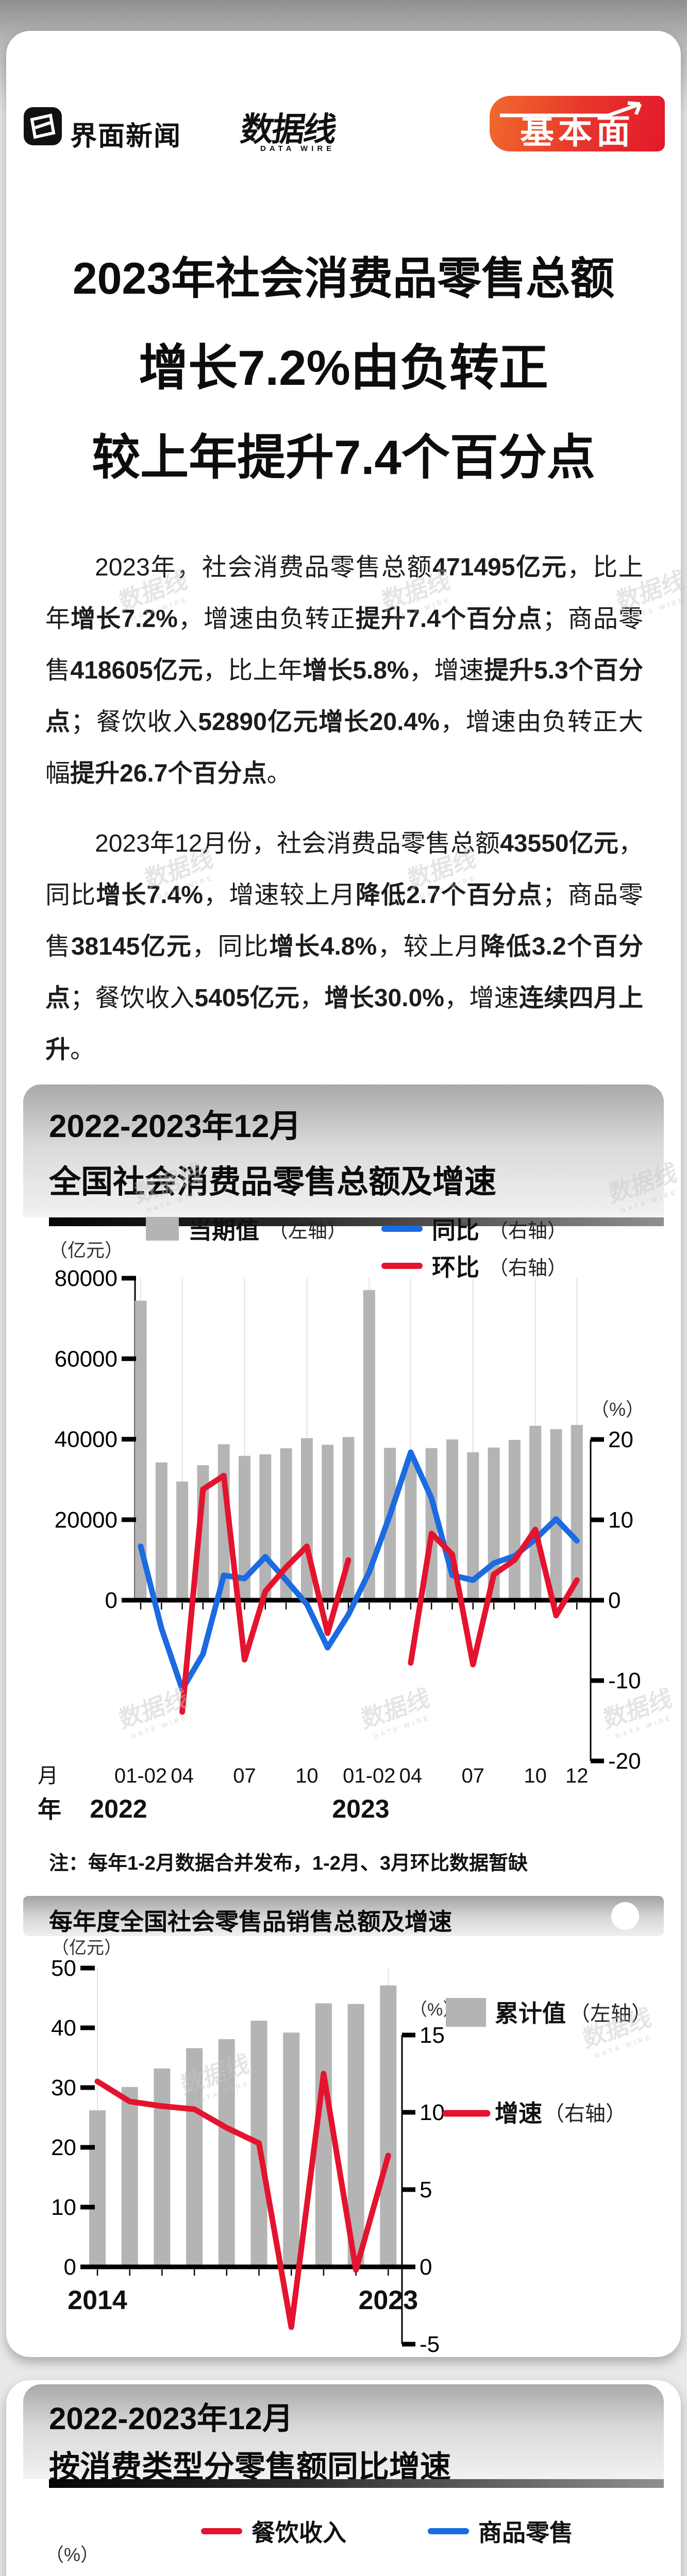 The height and width of the screenshot is (2576, 687). What do you see at coordinates (87, 1948) in the screenshot?
I see `svg-text: （亿元）` at bounding box center [87, 1948].